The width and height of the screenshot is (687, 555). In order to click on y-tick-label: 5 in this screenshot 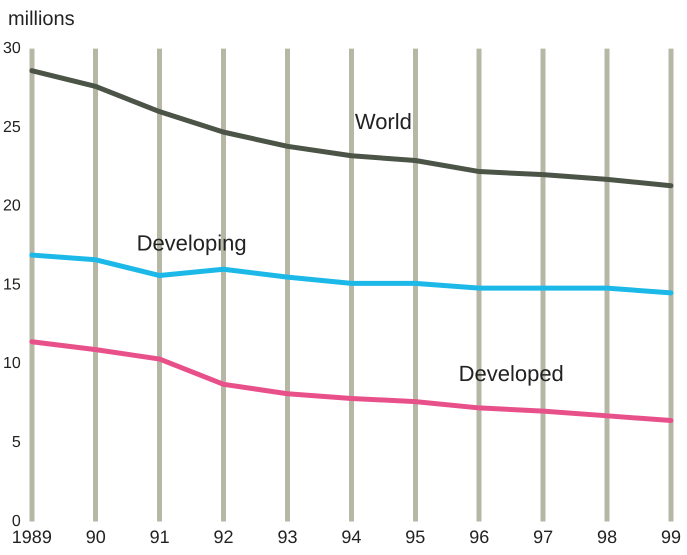, I will do `click(16, 443)`.